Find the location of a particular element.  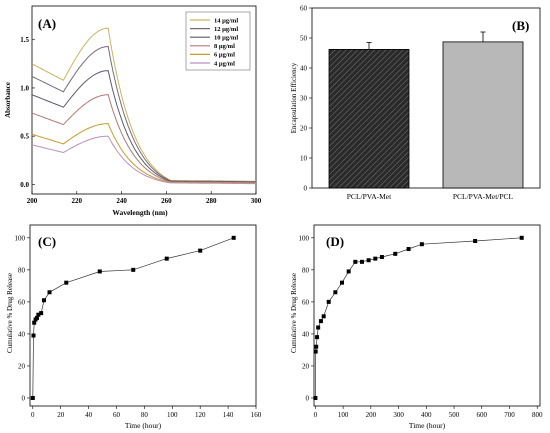

panel-a-xtick-label: 260 is located at coordinates (166, 201).